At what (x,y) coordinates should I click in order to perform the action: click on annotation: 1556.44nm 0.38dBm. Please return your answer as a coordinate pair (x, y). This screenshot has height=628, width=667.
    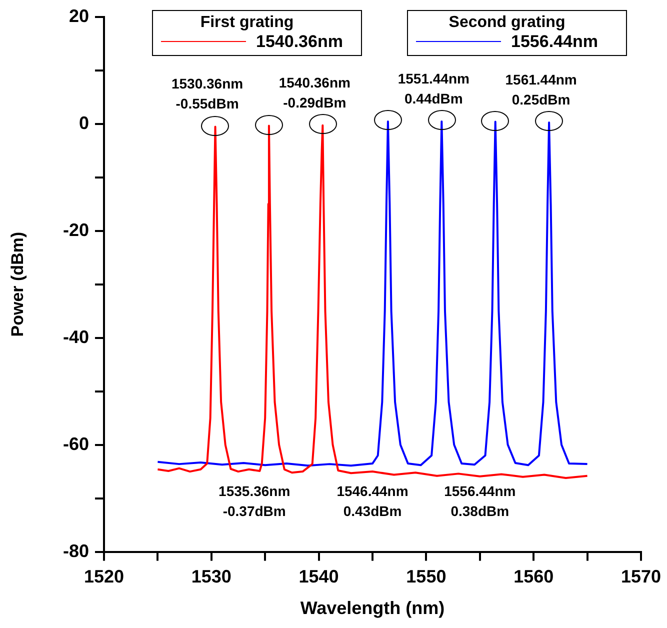
    Looking at the image, I should click on (480, 500).